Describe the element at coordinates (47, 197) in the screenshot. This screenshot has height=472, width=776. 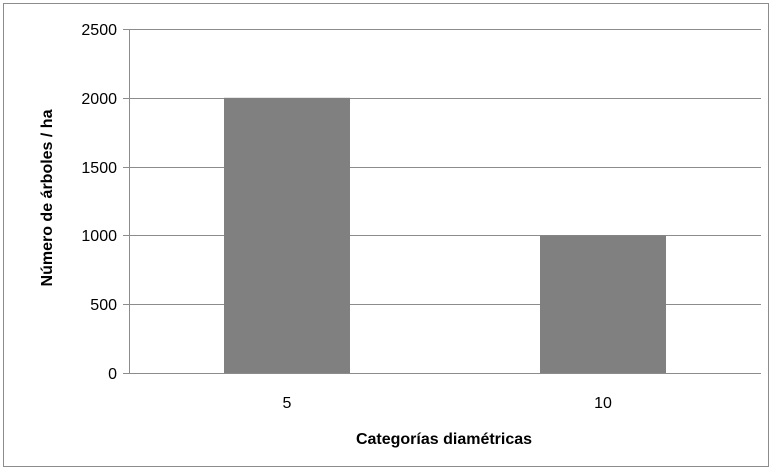
I see `y-axis-title: Número de árboles / ha` at that location.